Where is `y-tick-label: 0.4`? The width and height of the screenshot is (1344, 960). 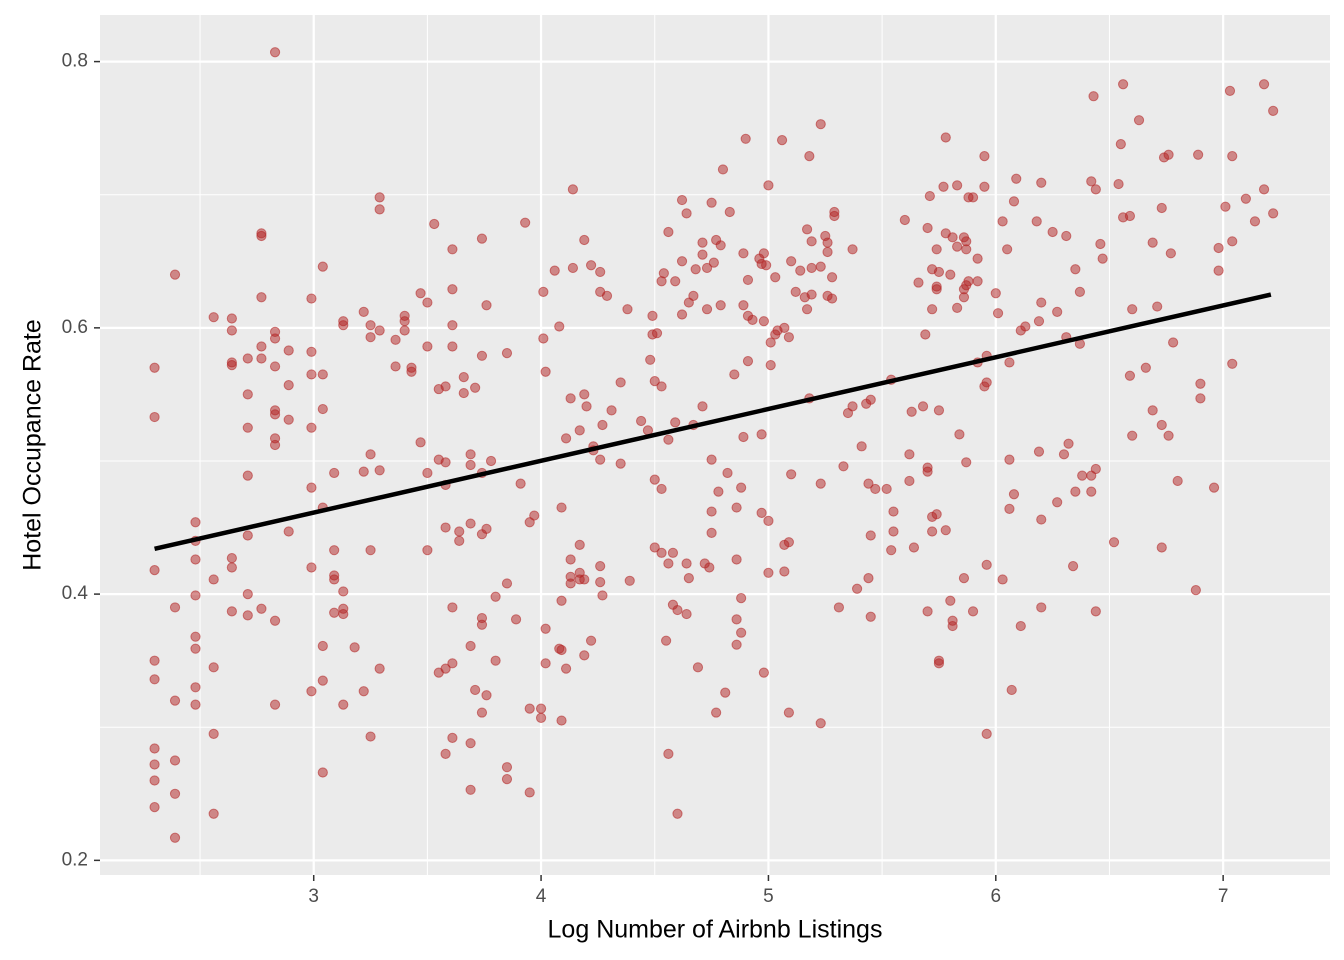 y-tick-label: 0.4 is located at coordinates (75, 593).